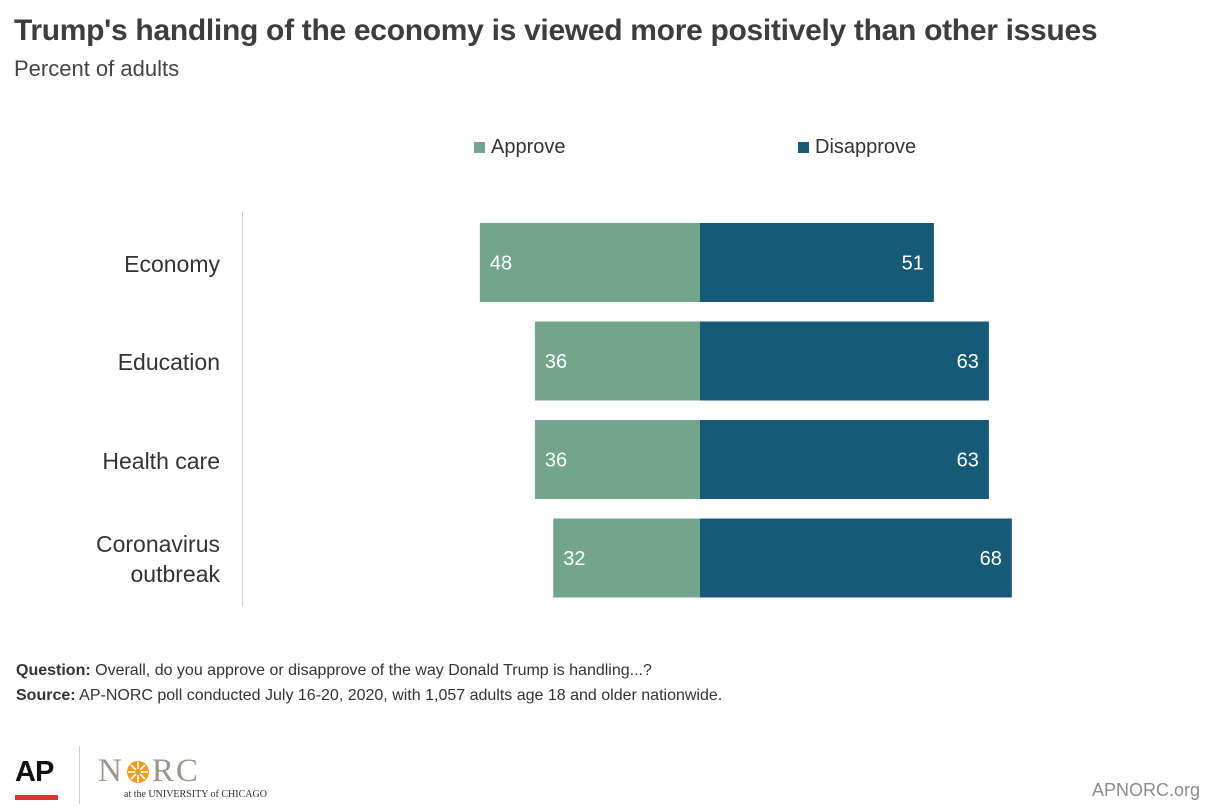  Describe the element at coordinates (556, 461) in the screenshot. I see `data-label-approve-2: 36` at that location.